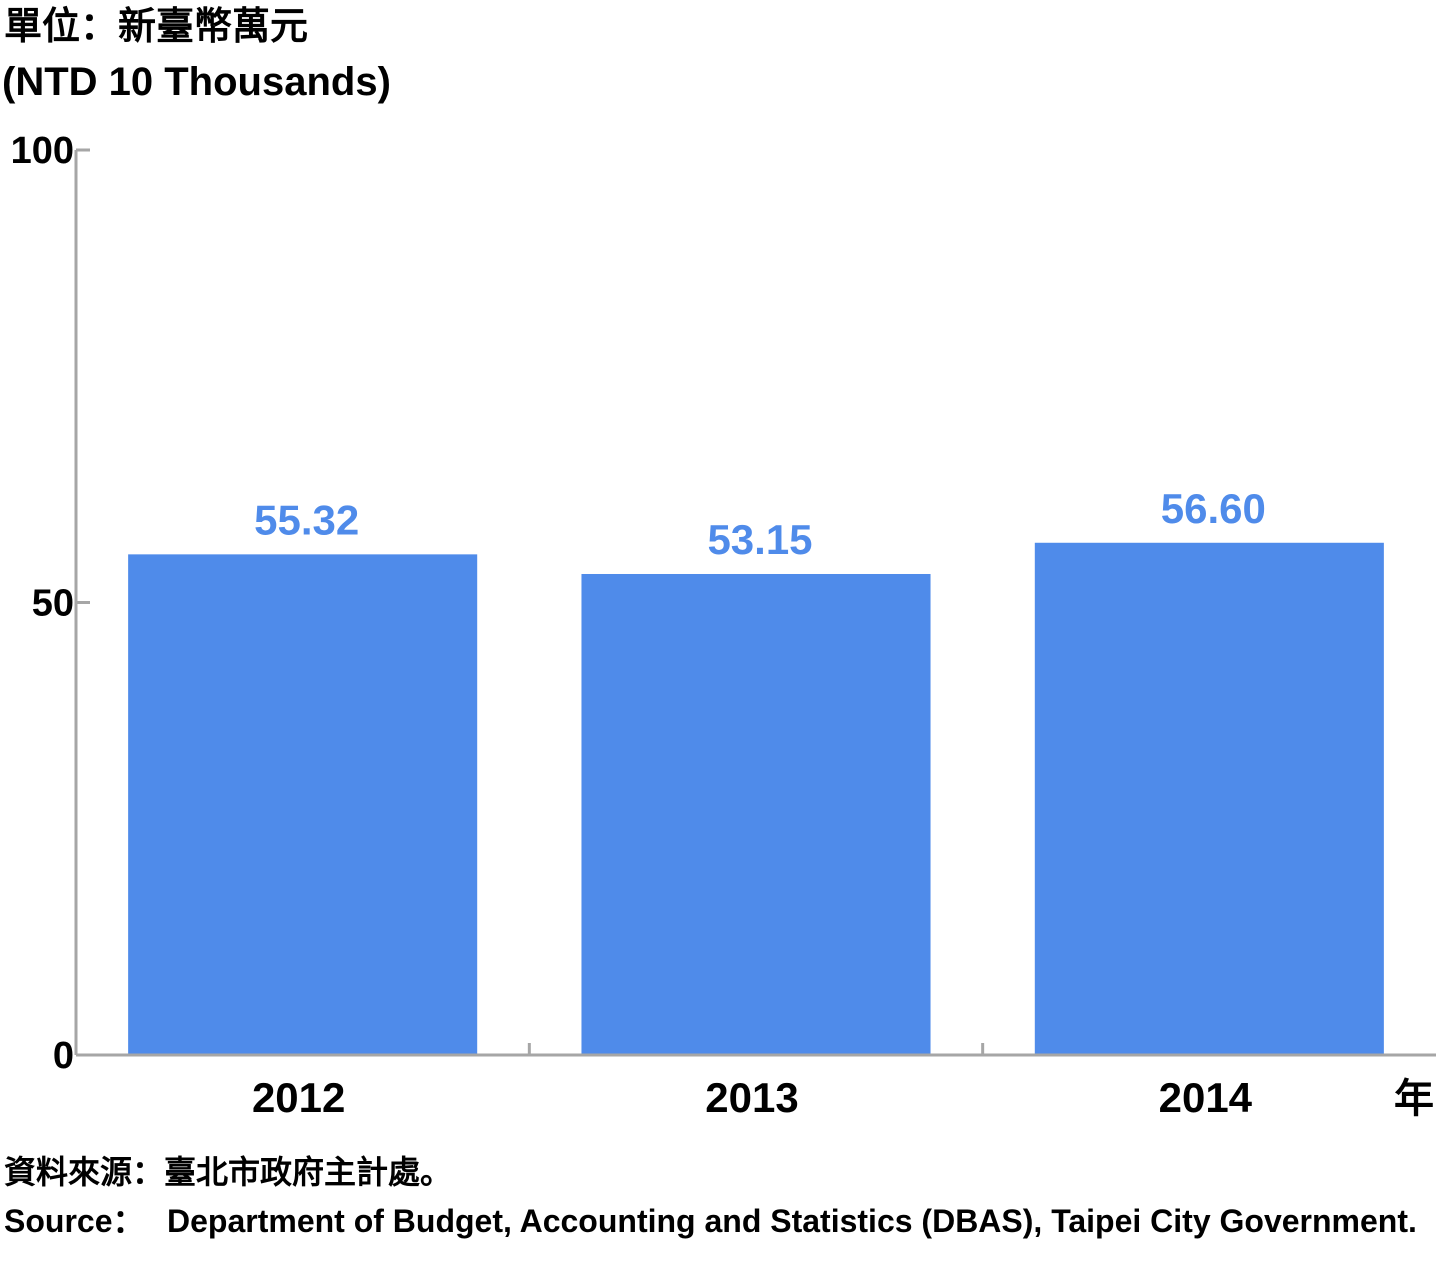 The width and height of the screenshot is (1436, 1282). Describe the element at coordinates (751, 1097) in the screenshot. I see `x-tick-label: 2013` at that location.